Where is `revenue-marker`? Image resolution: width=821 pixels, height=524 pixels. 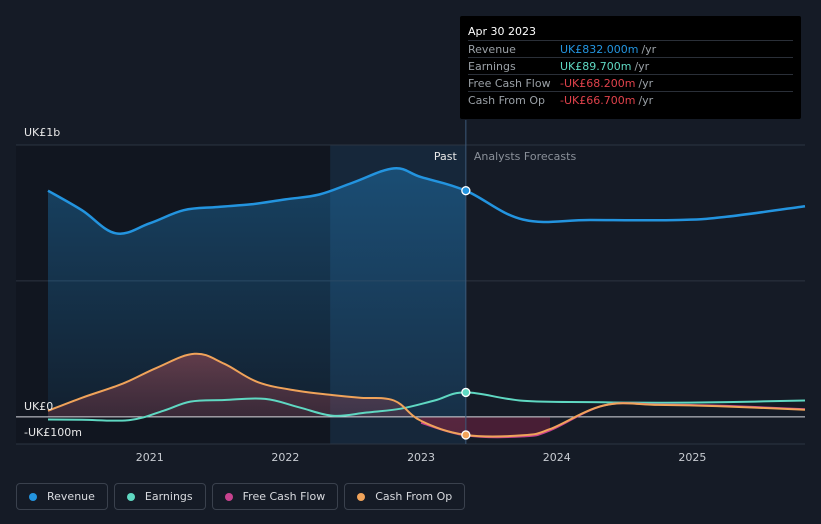 revenue-marker is located at coordinates (466, 191).